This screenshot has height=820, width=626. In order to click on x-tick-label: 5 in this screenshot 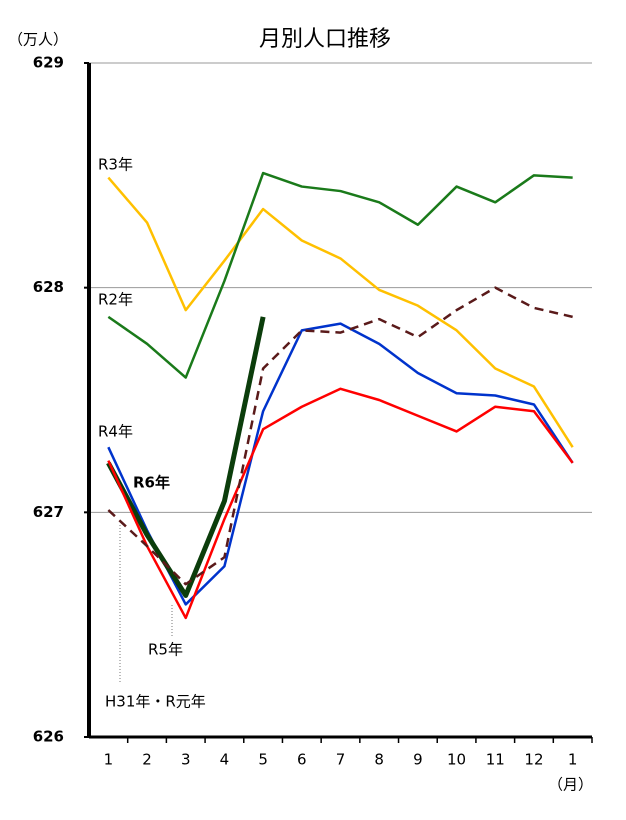, I will do `click(263, 760)`.